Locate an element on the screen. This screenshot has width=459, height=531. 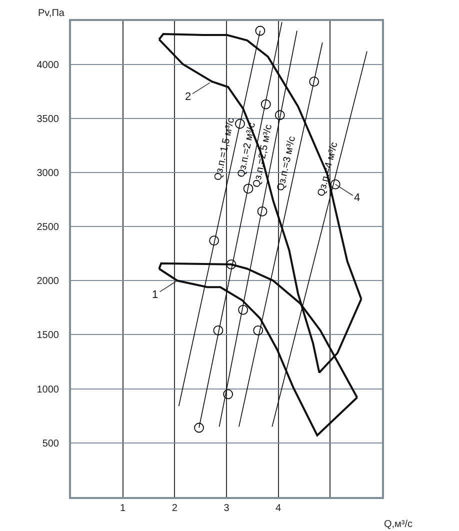
x-tick-label: 4 is located at coordinates (279, 508).